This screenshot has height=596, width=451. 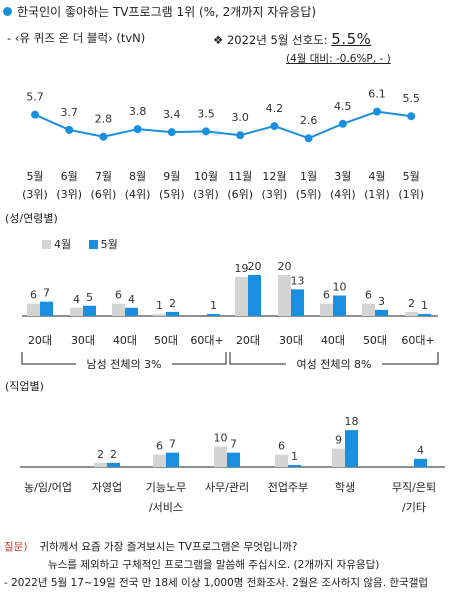 What do you see at coordinates (414, 487) in the screenshot?
I see `x-tick-label: 무직/은퇴` at bounding box center [414, 487].